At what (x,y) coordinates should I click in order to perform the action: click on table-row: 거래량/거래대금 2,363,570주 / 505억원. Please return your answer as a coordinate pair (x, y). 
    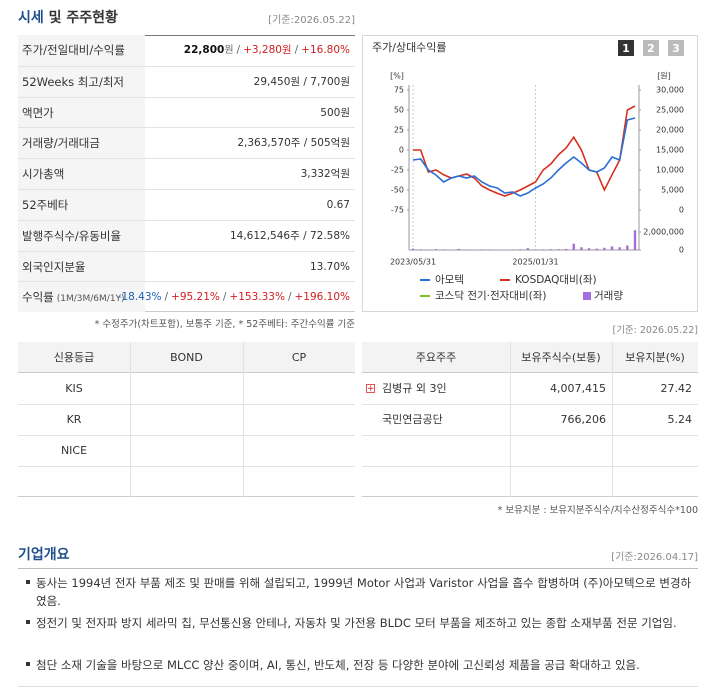
    Looking at the image, I should click on (186, 143).